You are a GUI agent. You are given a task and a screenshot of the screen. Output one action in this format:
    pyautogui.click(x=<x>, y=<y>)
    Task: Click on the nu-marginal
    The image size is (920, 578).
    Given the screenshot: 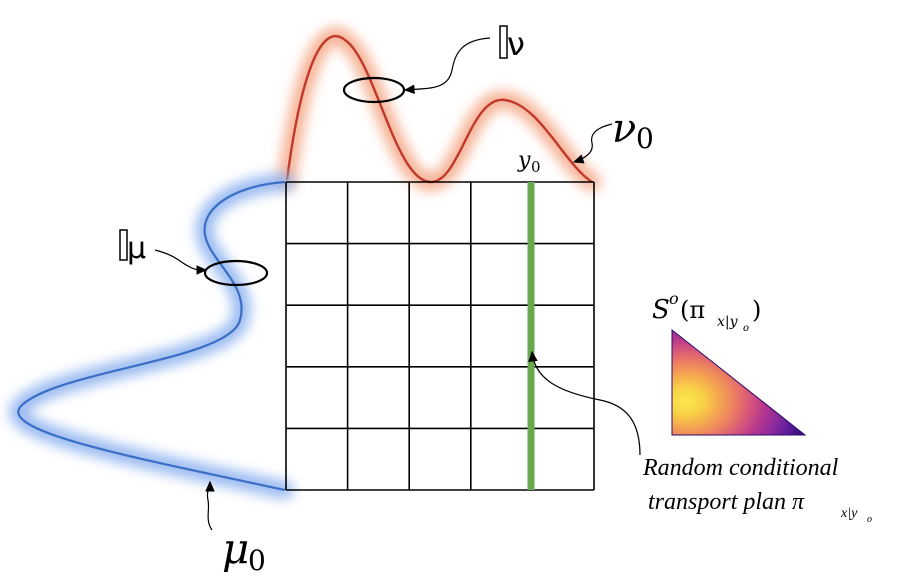 What is the action you would take?
    pyautogui.click(x=439, y=109)
    